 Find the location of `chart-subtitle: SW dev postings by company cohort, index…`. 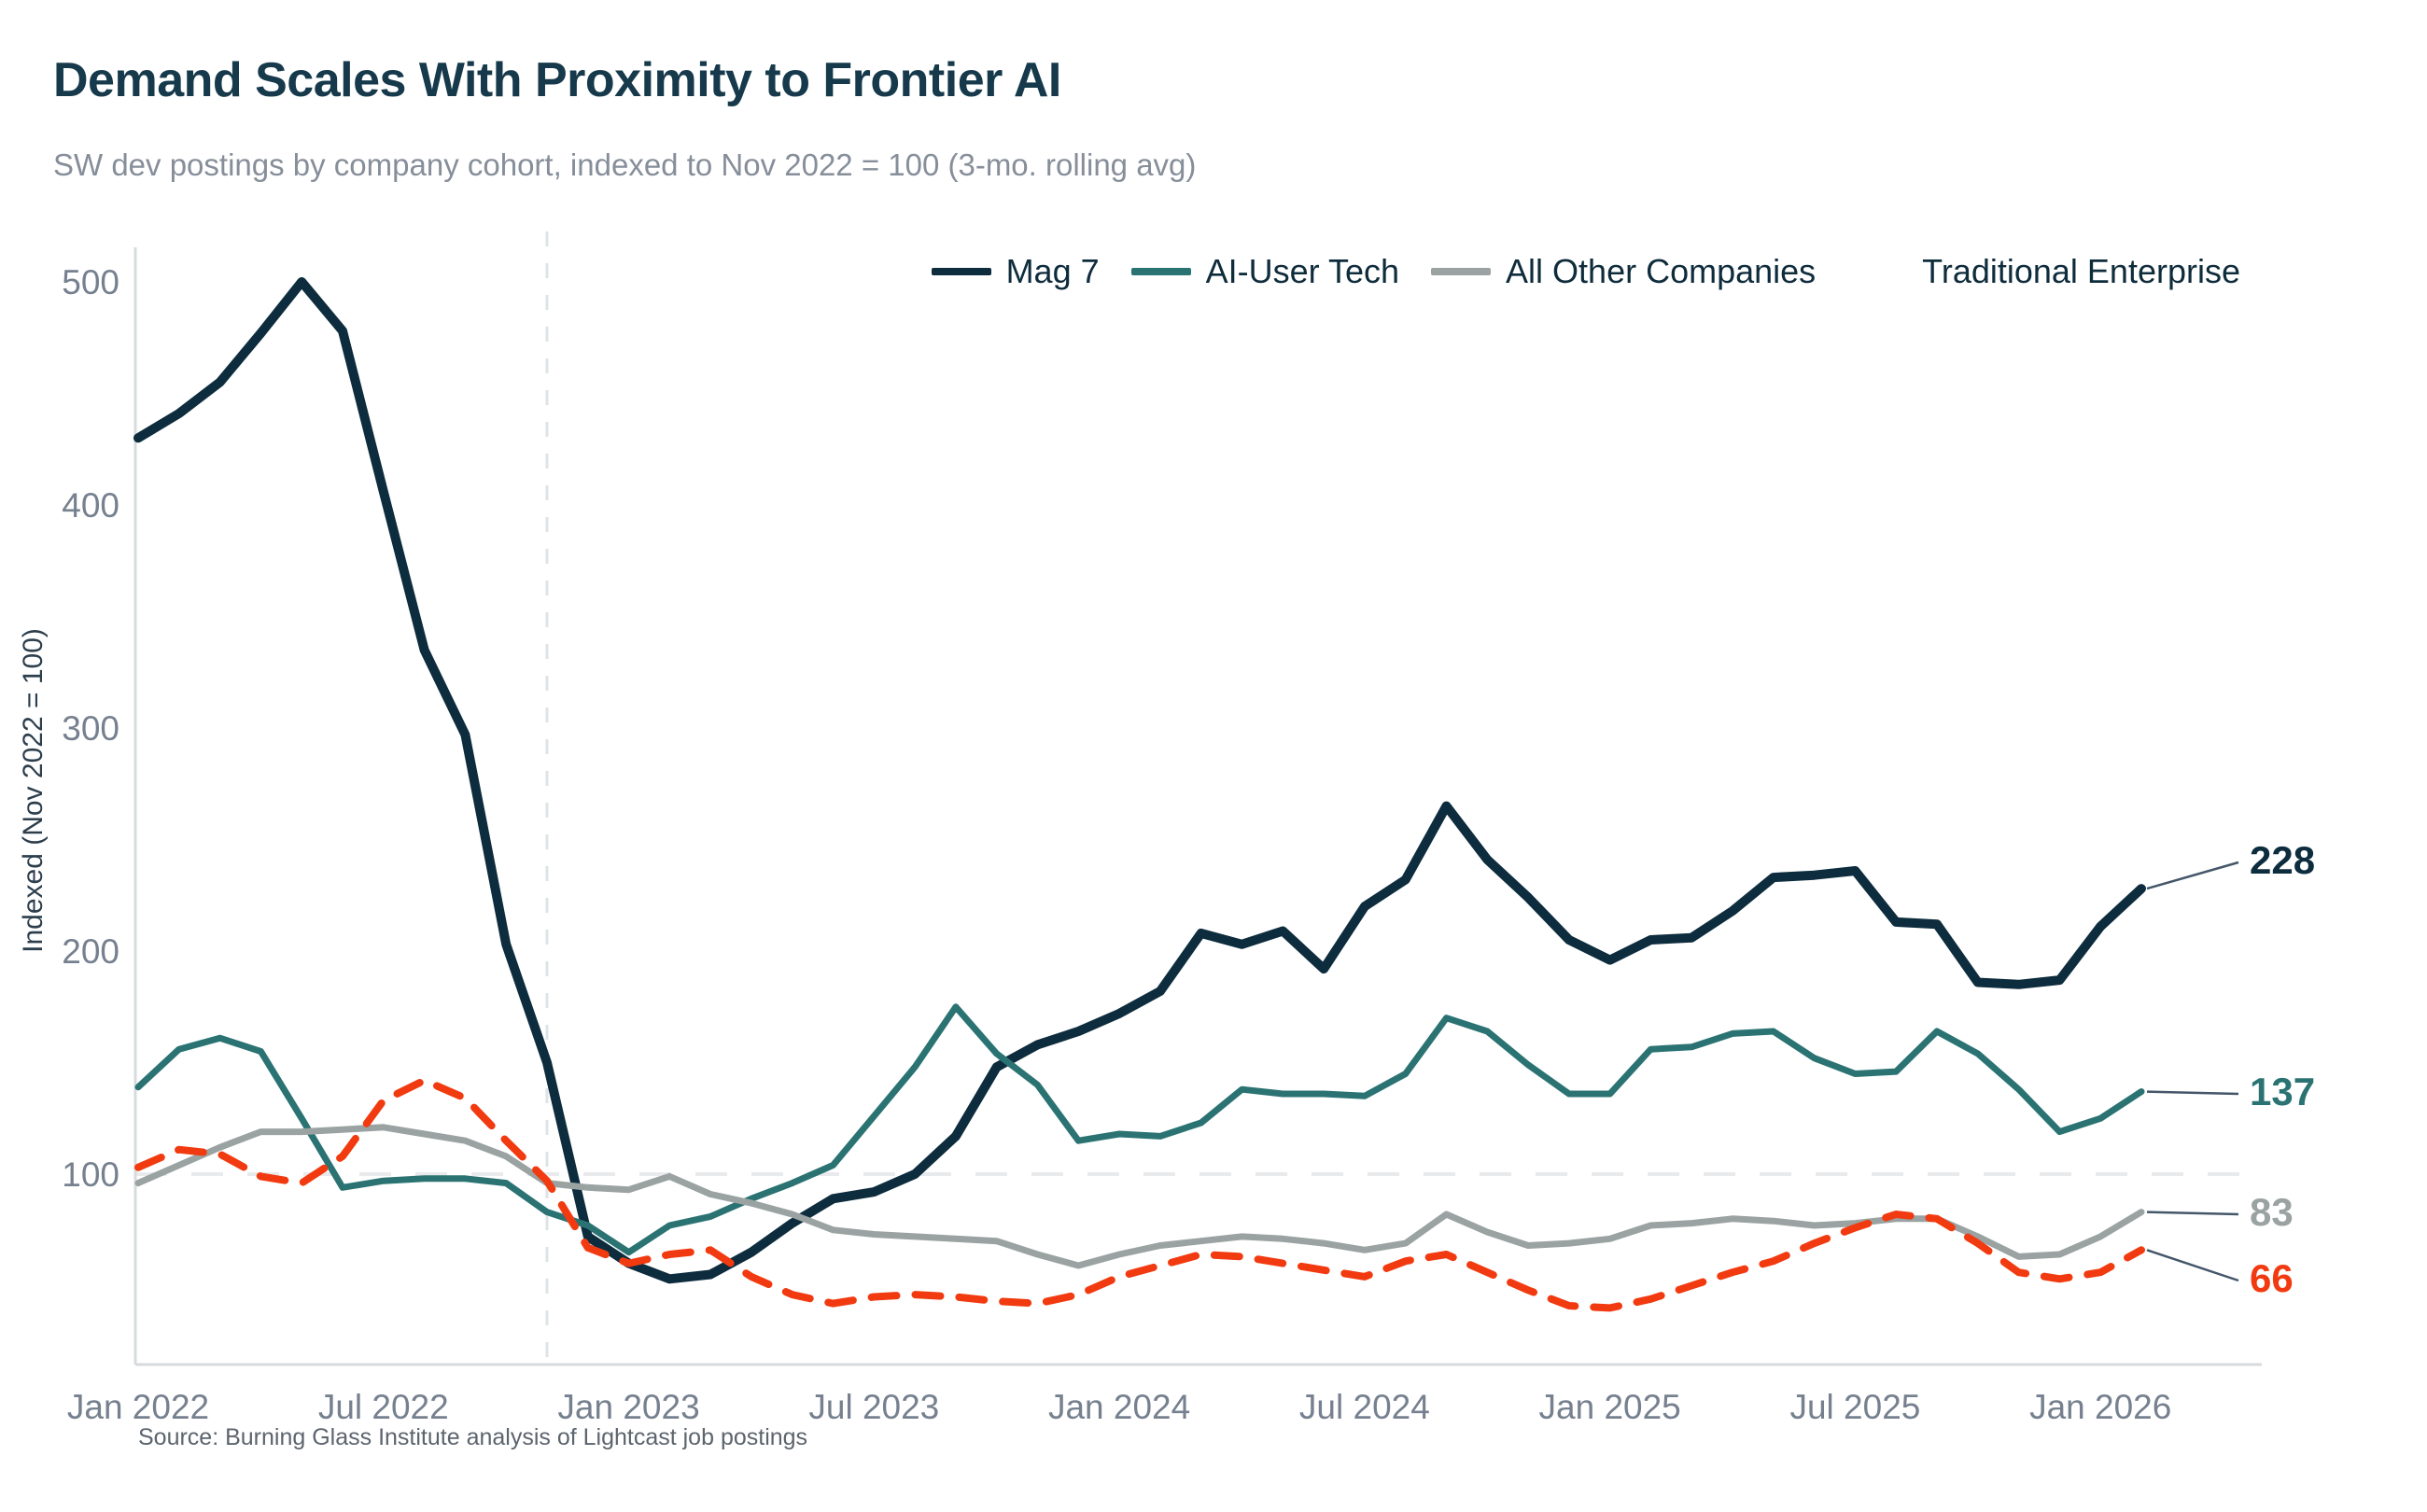

chart-subtitle: SW dev postings by company cohort, index… is located at coordinates (625, 164).